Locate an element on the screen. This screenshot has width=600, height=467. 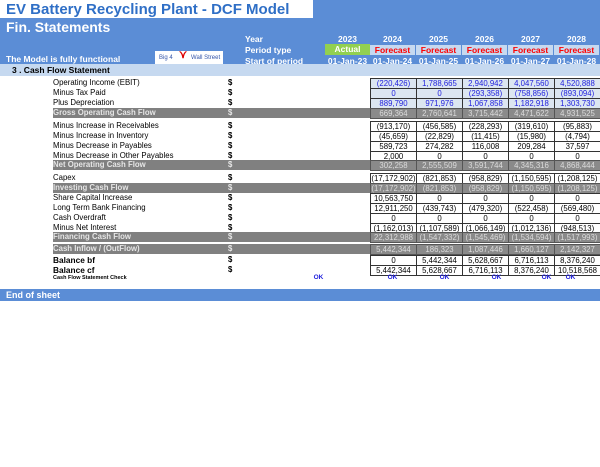
section-title: 3 . Cash Flow Statement is located at coordinates (61, 70).